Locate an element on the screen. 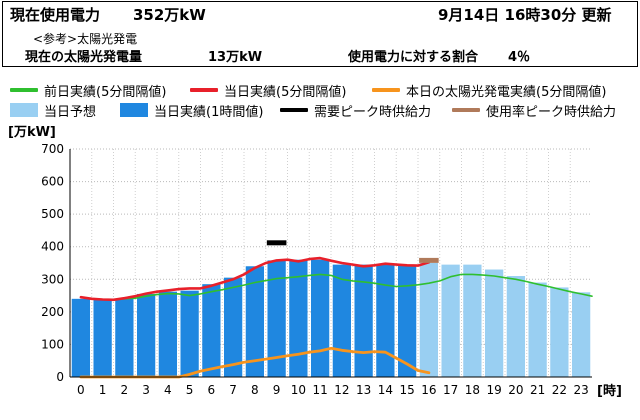 The width and height of the screenshot is (640, 420). x-tick-label: 17 is located at coordinates (450, 390).